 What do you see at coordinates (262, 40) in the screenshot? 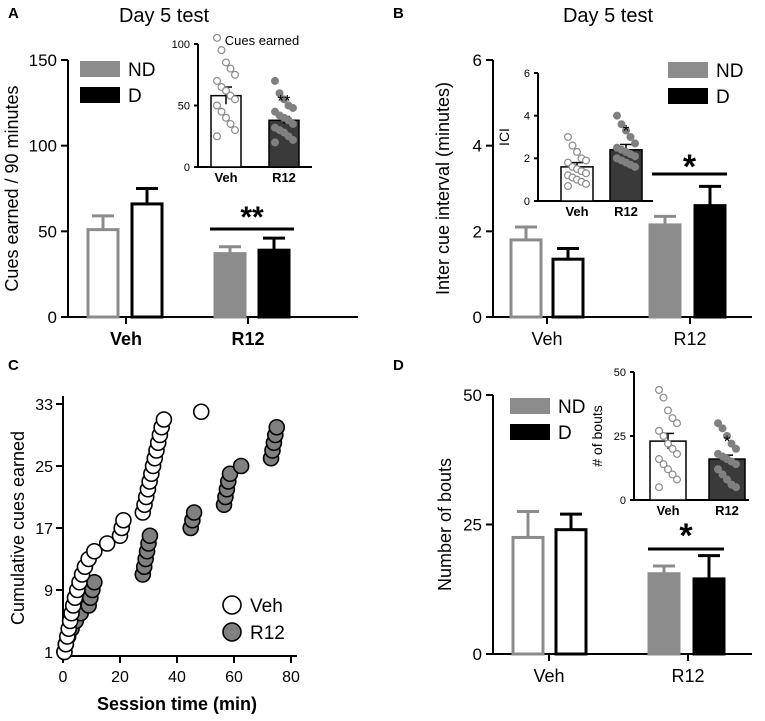
I see `panel-a-inset-title: Cues earned` at bounding box center [262, 40].